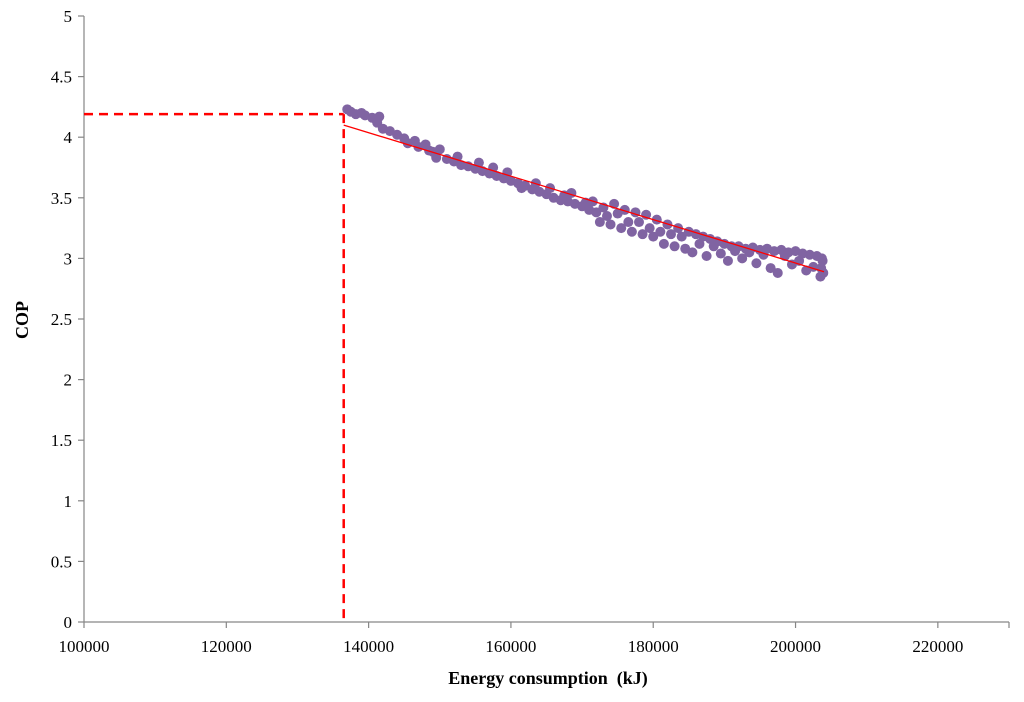 The image size is (1024, 702). What do you see at coordinates (548, 678) in the screenshot?
I see `x-axis-title: Energy consumption (kJ)` at bounding box center [548, 678].